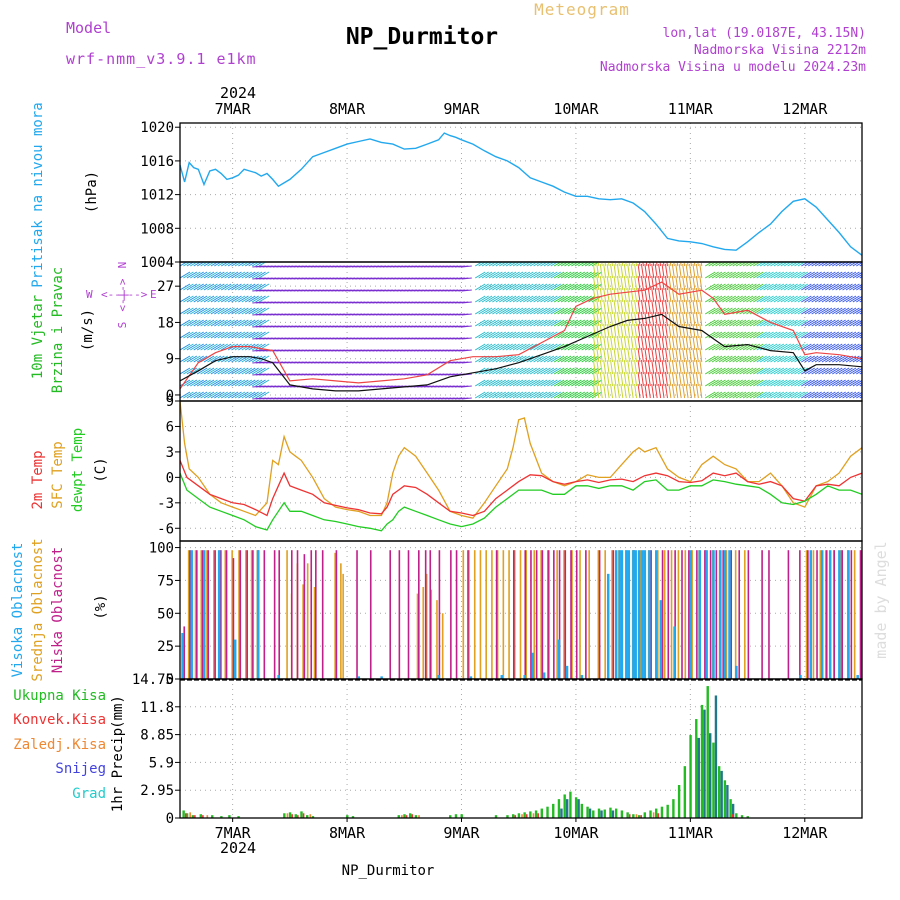 Image resolution: width=900 pixels, height=900 pixels. What do you see at coordinates (170, 819) in the screenshot?
I see `precip-ytick-label: 0` at bounding box center [170, 819].